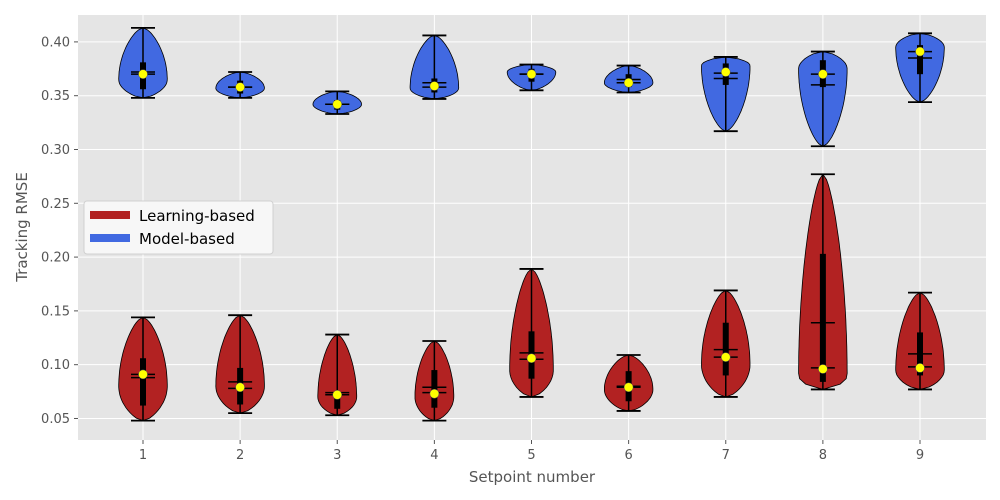 Image resolution: width=1000 pixels, height=500 pixels. I want to click on legend-swatch-learning, so click(110, 215).